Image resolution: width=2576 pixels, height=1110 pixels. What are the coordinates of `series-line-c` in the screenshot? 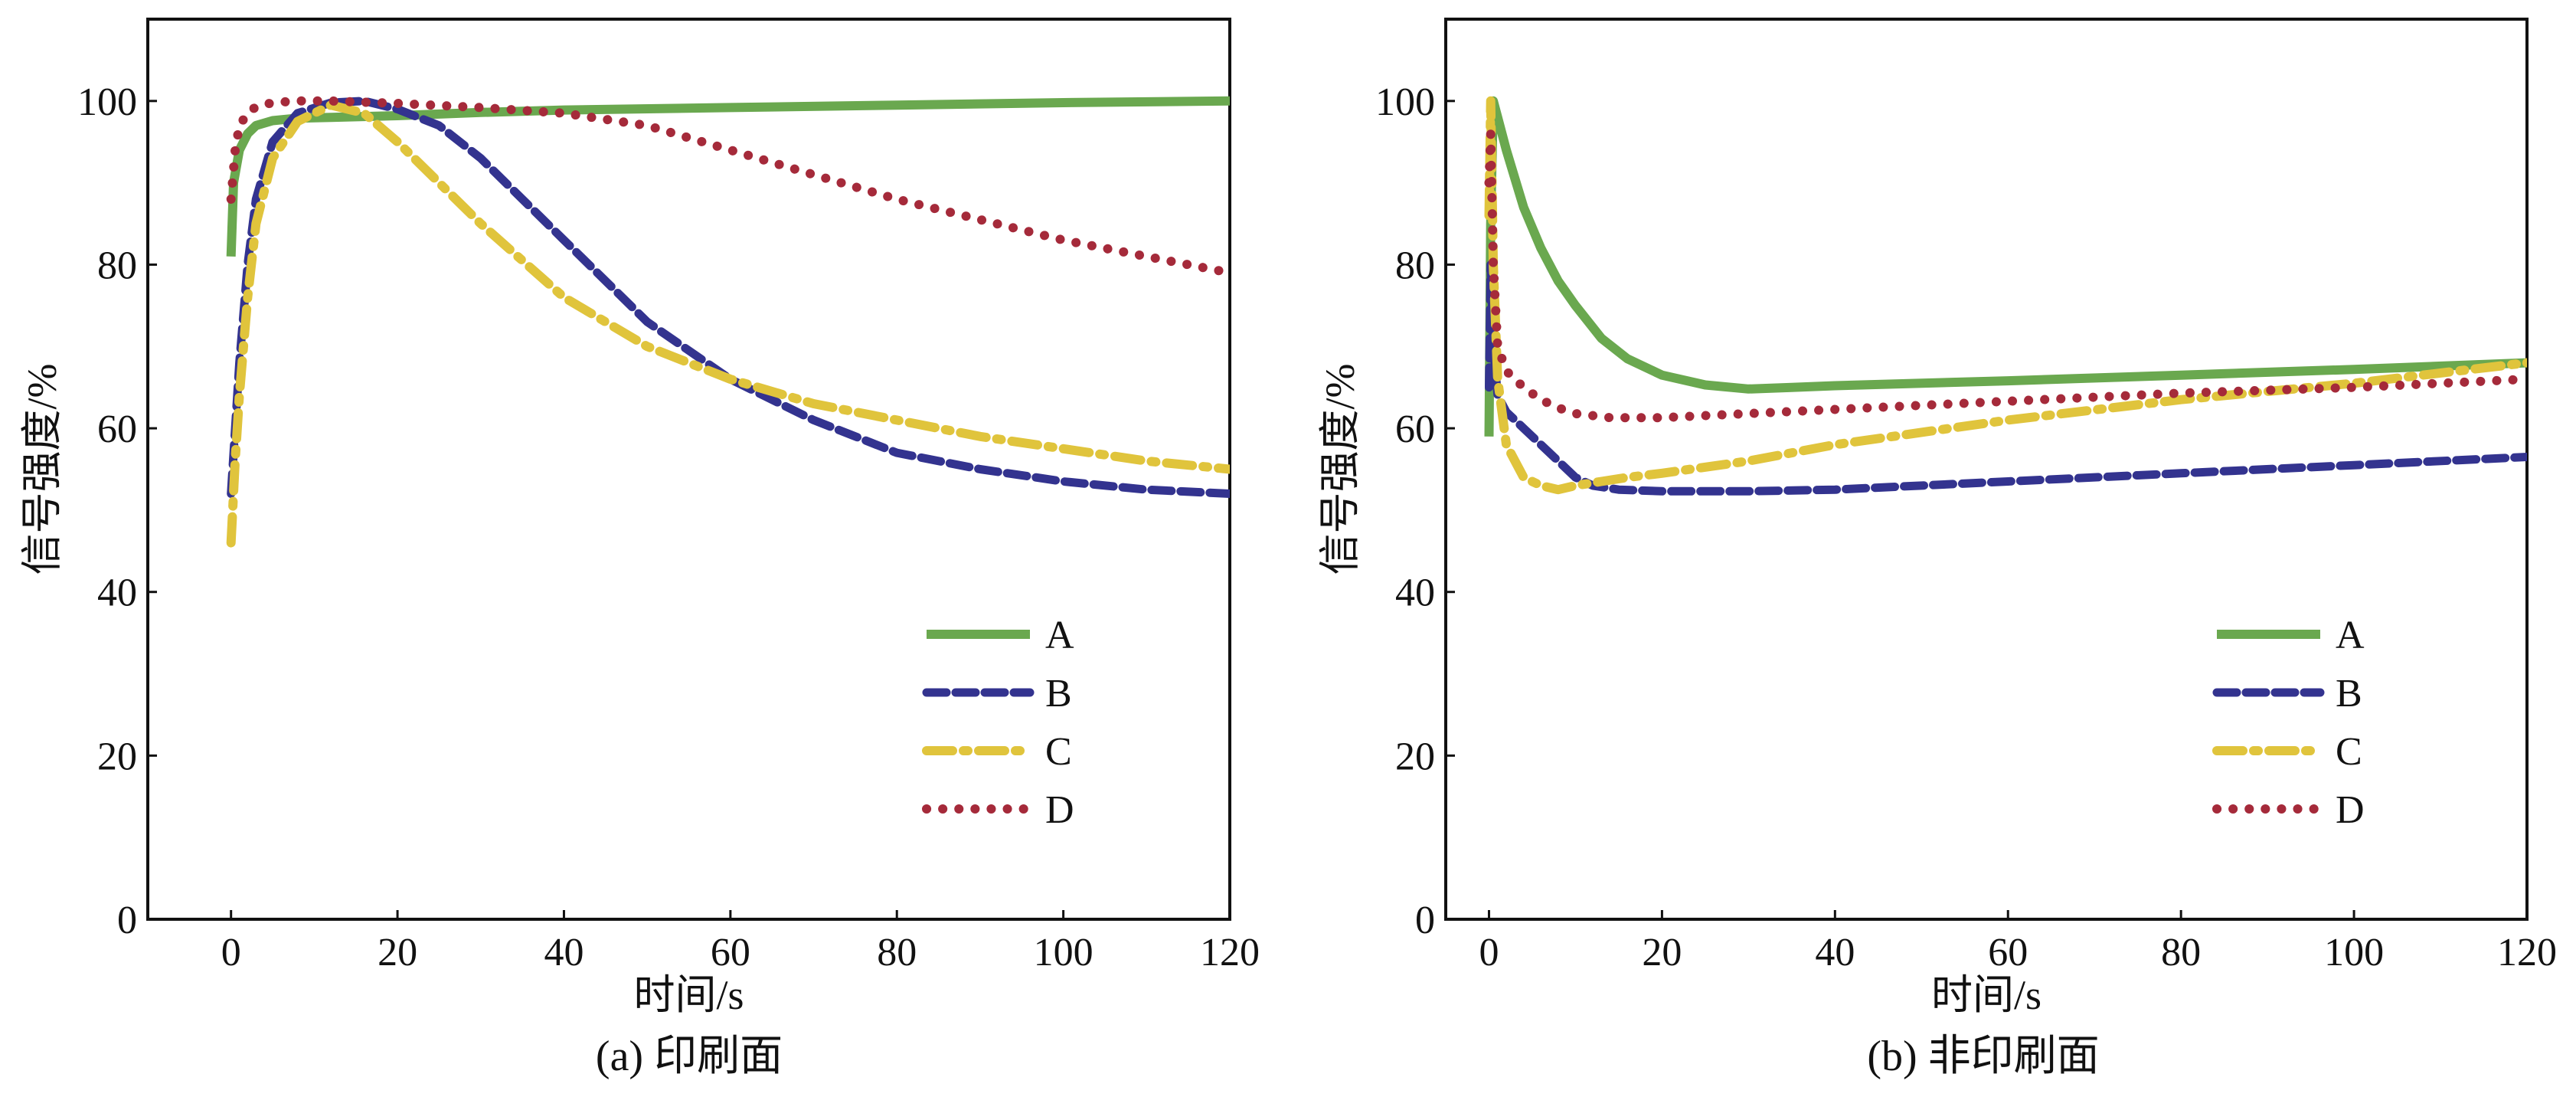 It's located at (2005, 295).